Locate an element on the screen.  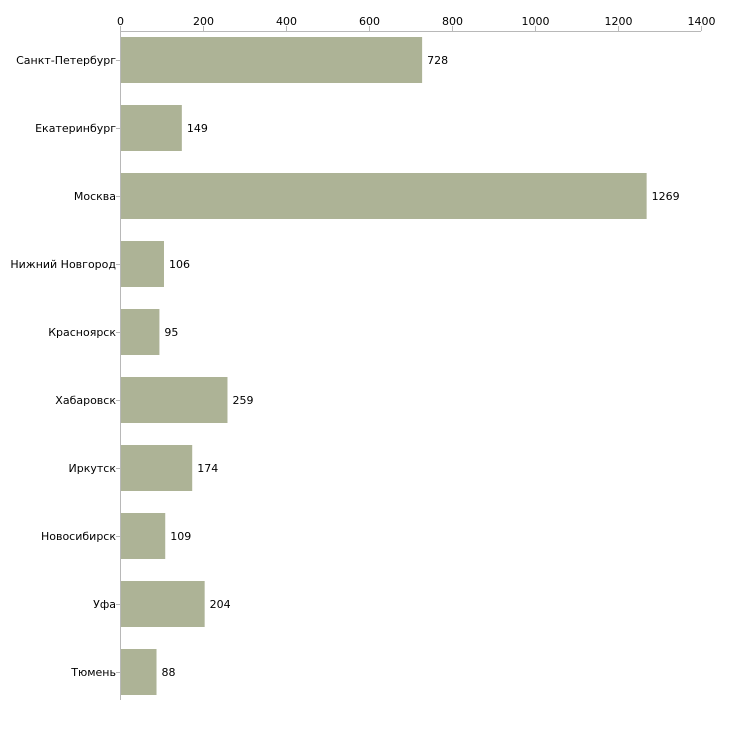
x-tick-label: 400 is located at coordinates (286, 21).